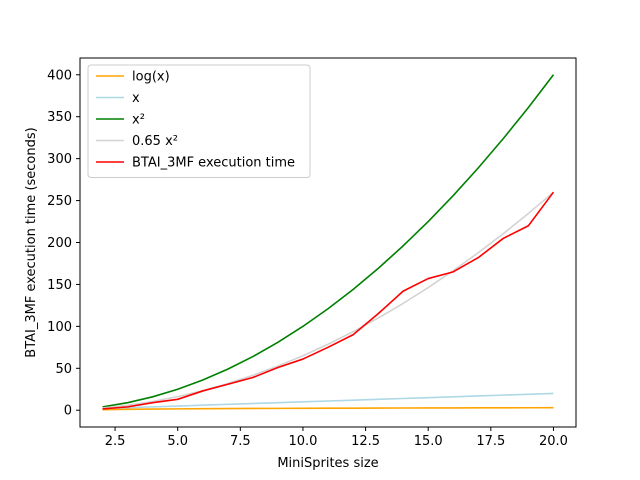 The image size is (640, 480). What do you see at coordinates (59, 201) in the screenshot?
I see `y-tick-label: 250` at bounding box center [59, 201].